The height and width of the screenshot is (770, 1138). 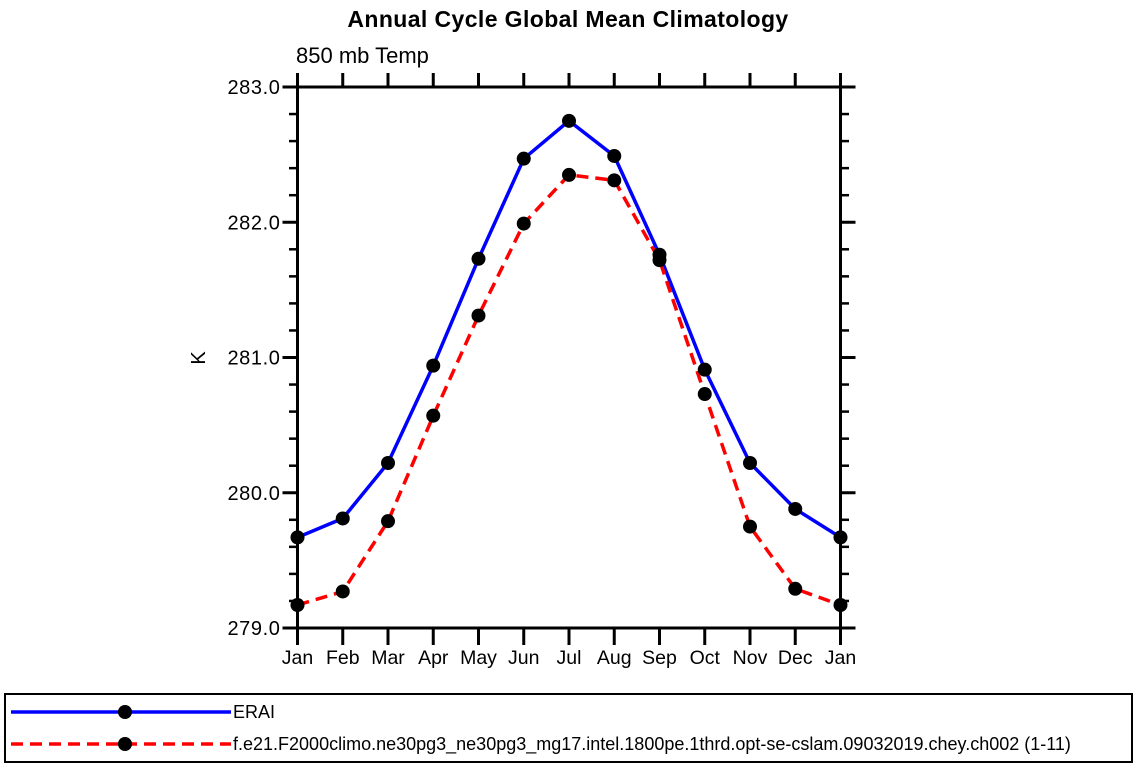 What do you see at coordinates (121, 712) in the screenshot?
I see `legend-line-sample-erai` at bounding box center [121, 712].